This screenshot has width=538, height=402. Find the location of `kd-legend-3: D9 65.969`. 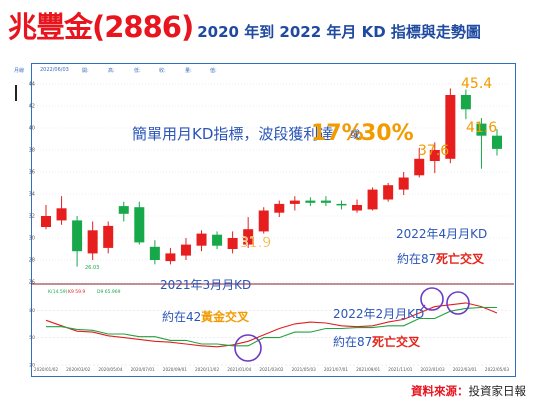

kd-legend-3: D9 65.969 is located at coordinates (109, 292).